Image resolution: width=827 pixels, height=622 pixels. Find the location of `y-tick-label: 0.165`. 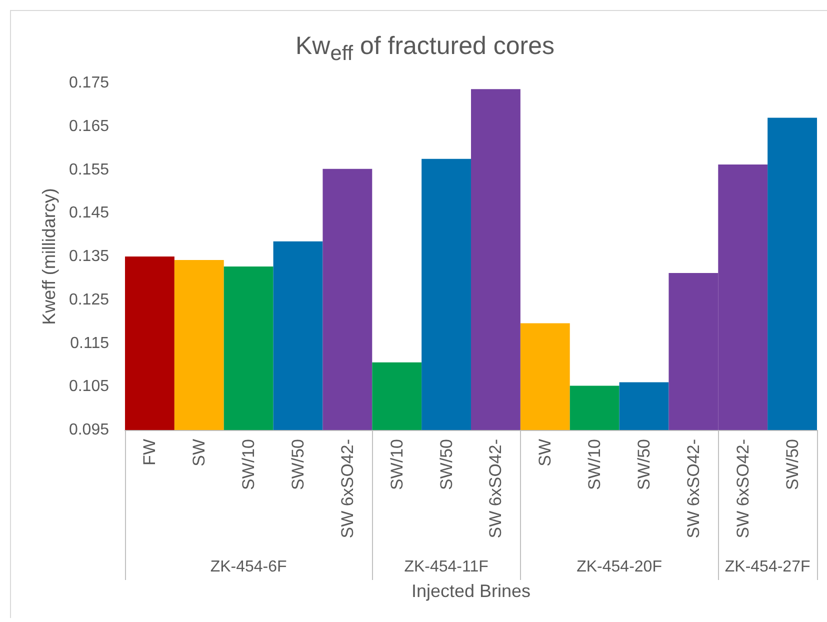

y-tick-label: 0.165 is located at coordinates (89, 126).